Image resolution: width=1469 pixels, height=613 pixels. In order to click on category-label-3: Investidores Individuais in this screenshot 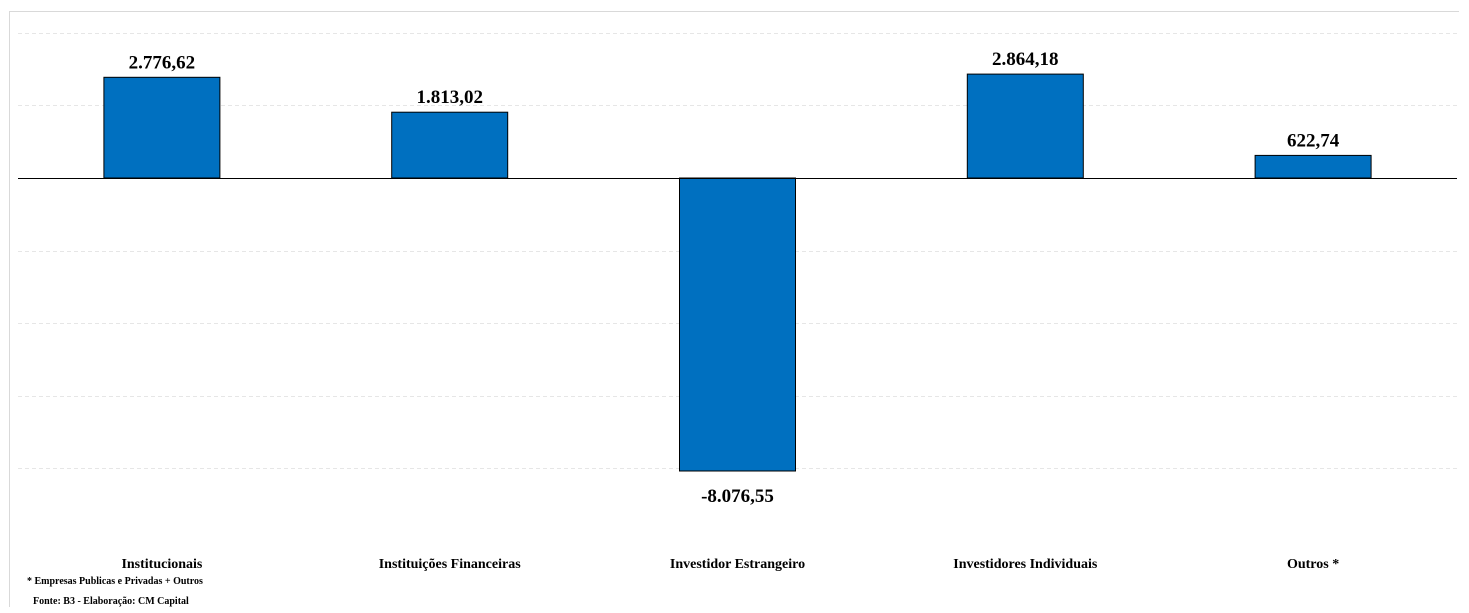, I will do `click(1025, 564)`.